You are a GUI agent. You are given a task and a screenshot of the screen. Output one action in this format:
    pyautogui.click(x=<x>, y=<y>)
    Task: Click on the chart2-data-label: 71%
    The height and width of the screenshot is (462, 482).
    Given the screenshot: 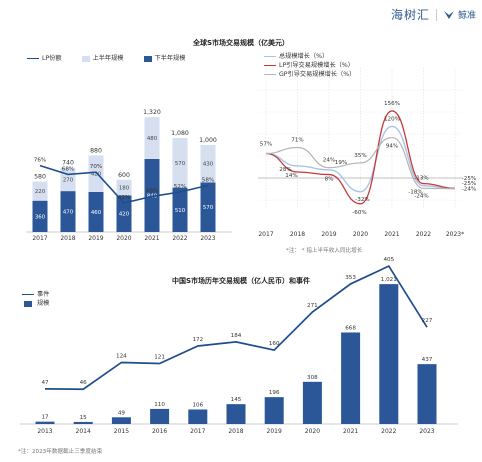 What is the action you would take?
    pyautogui.click(x=297, y=140)
    